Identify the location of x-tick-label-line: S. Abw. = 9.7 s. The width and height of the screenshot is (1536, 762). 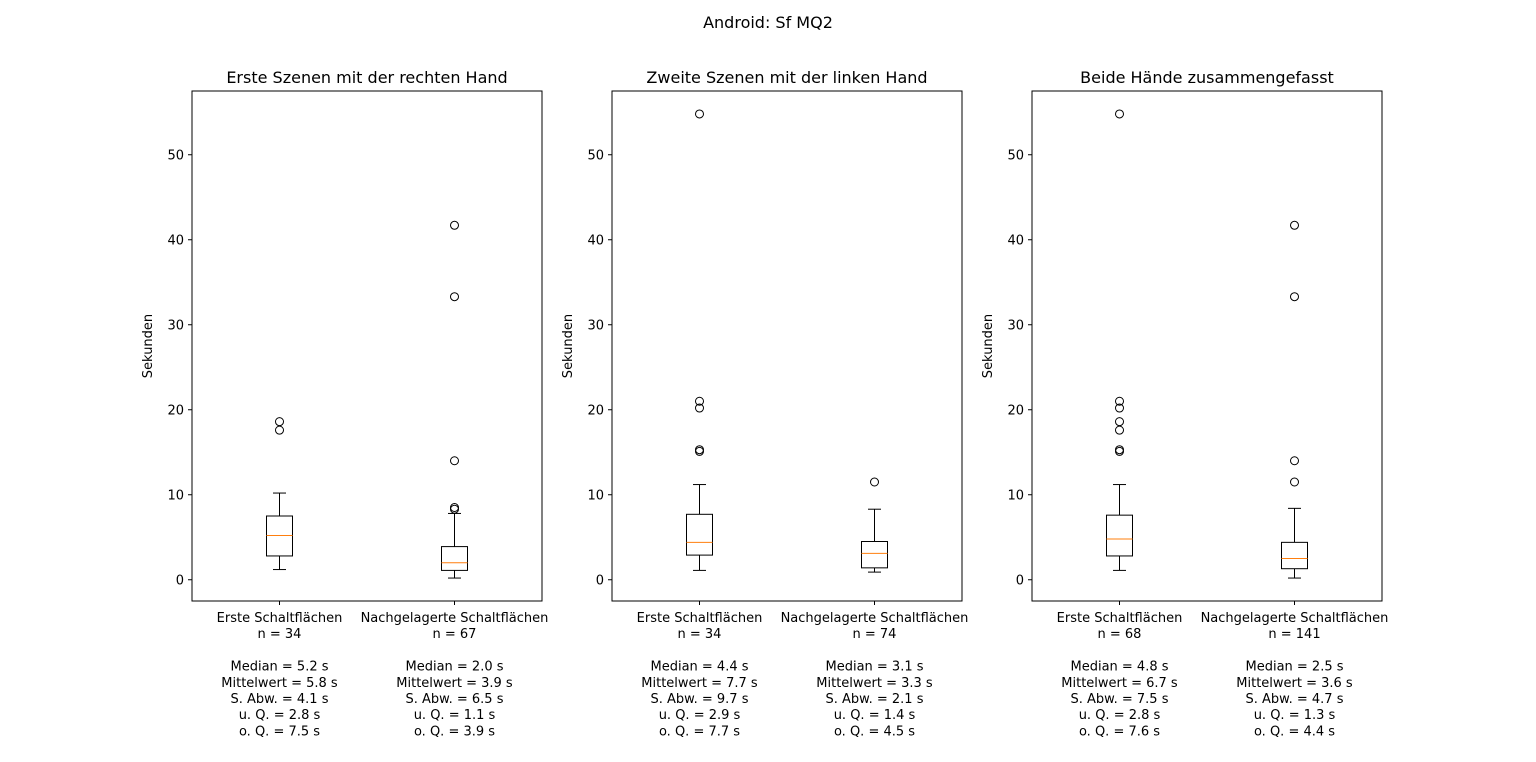
(700, 699).